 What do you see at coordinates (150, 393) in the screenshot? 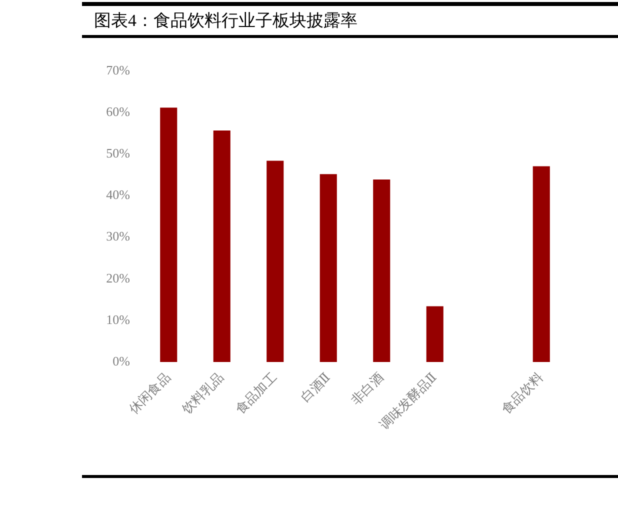
I see `x-tick-label: 休闲食品` at bounding box center [150, 393].